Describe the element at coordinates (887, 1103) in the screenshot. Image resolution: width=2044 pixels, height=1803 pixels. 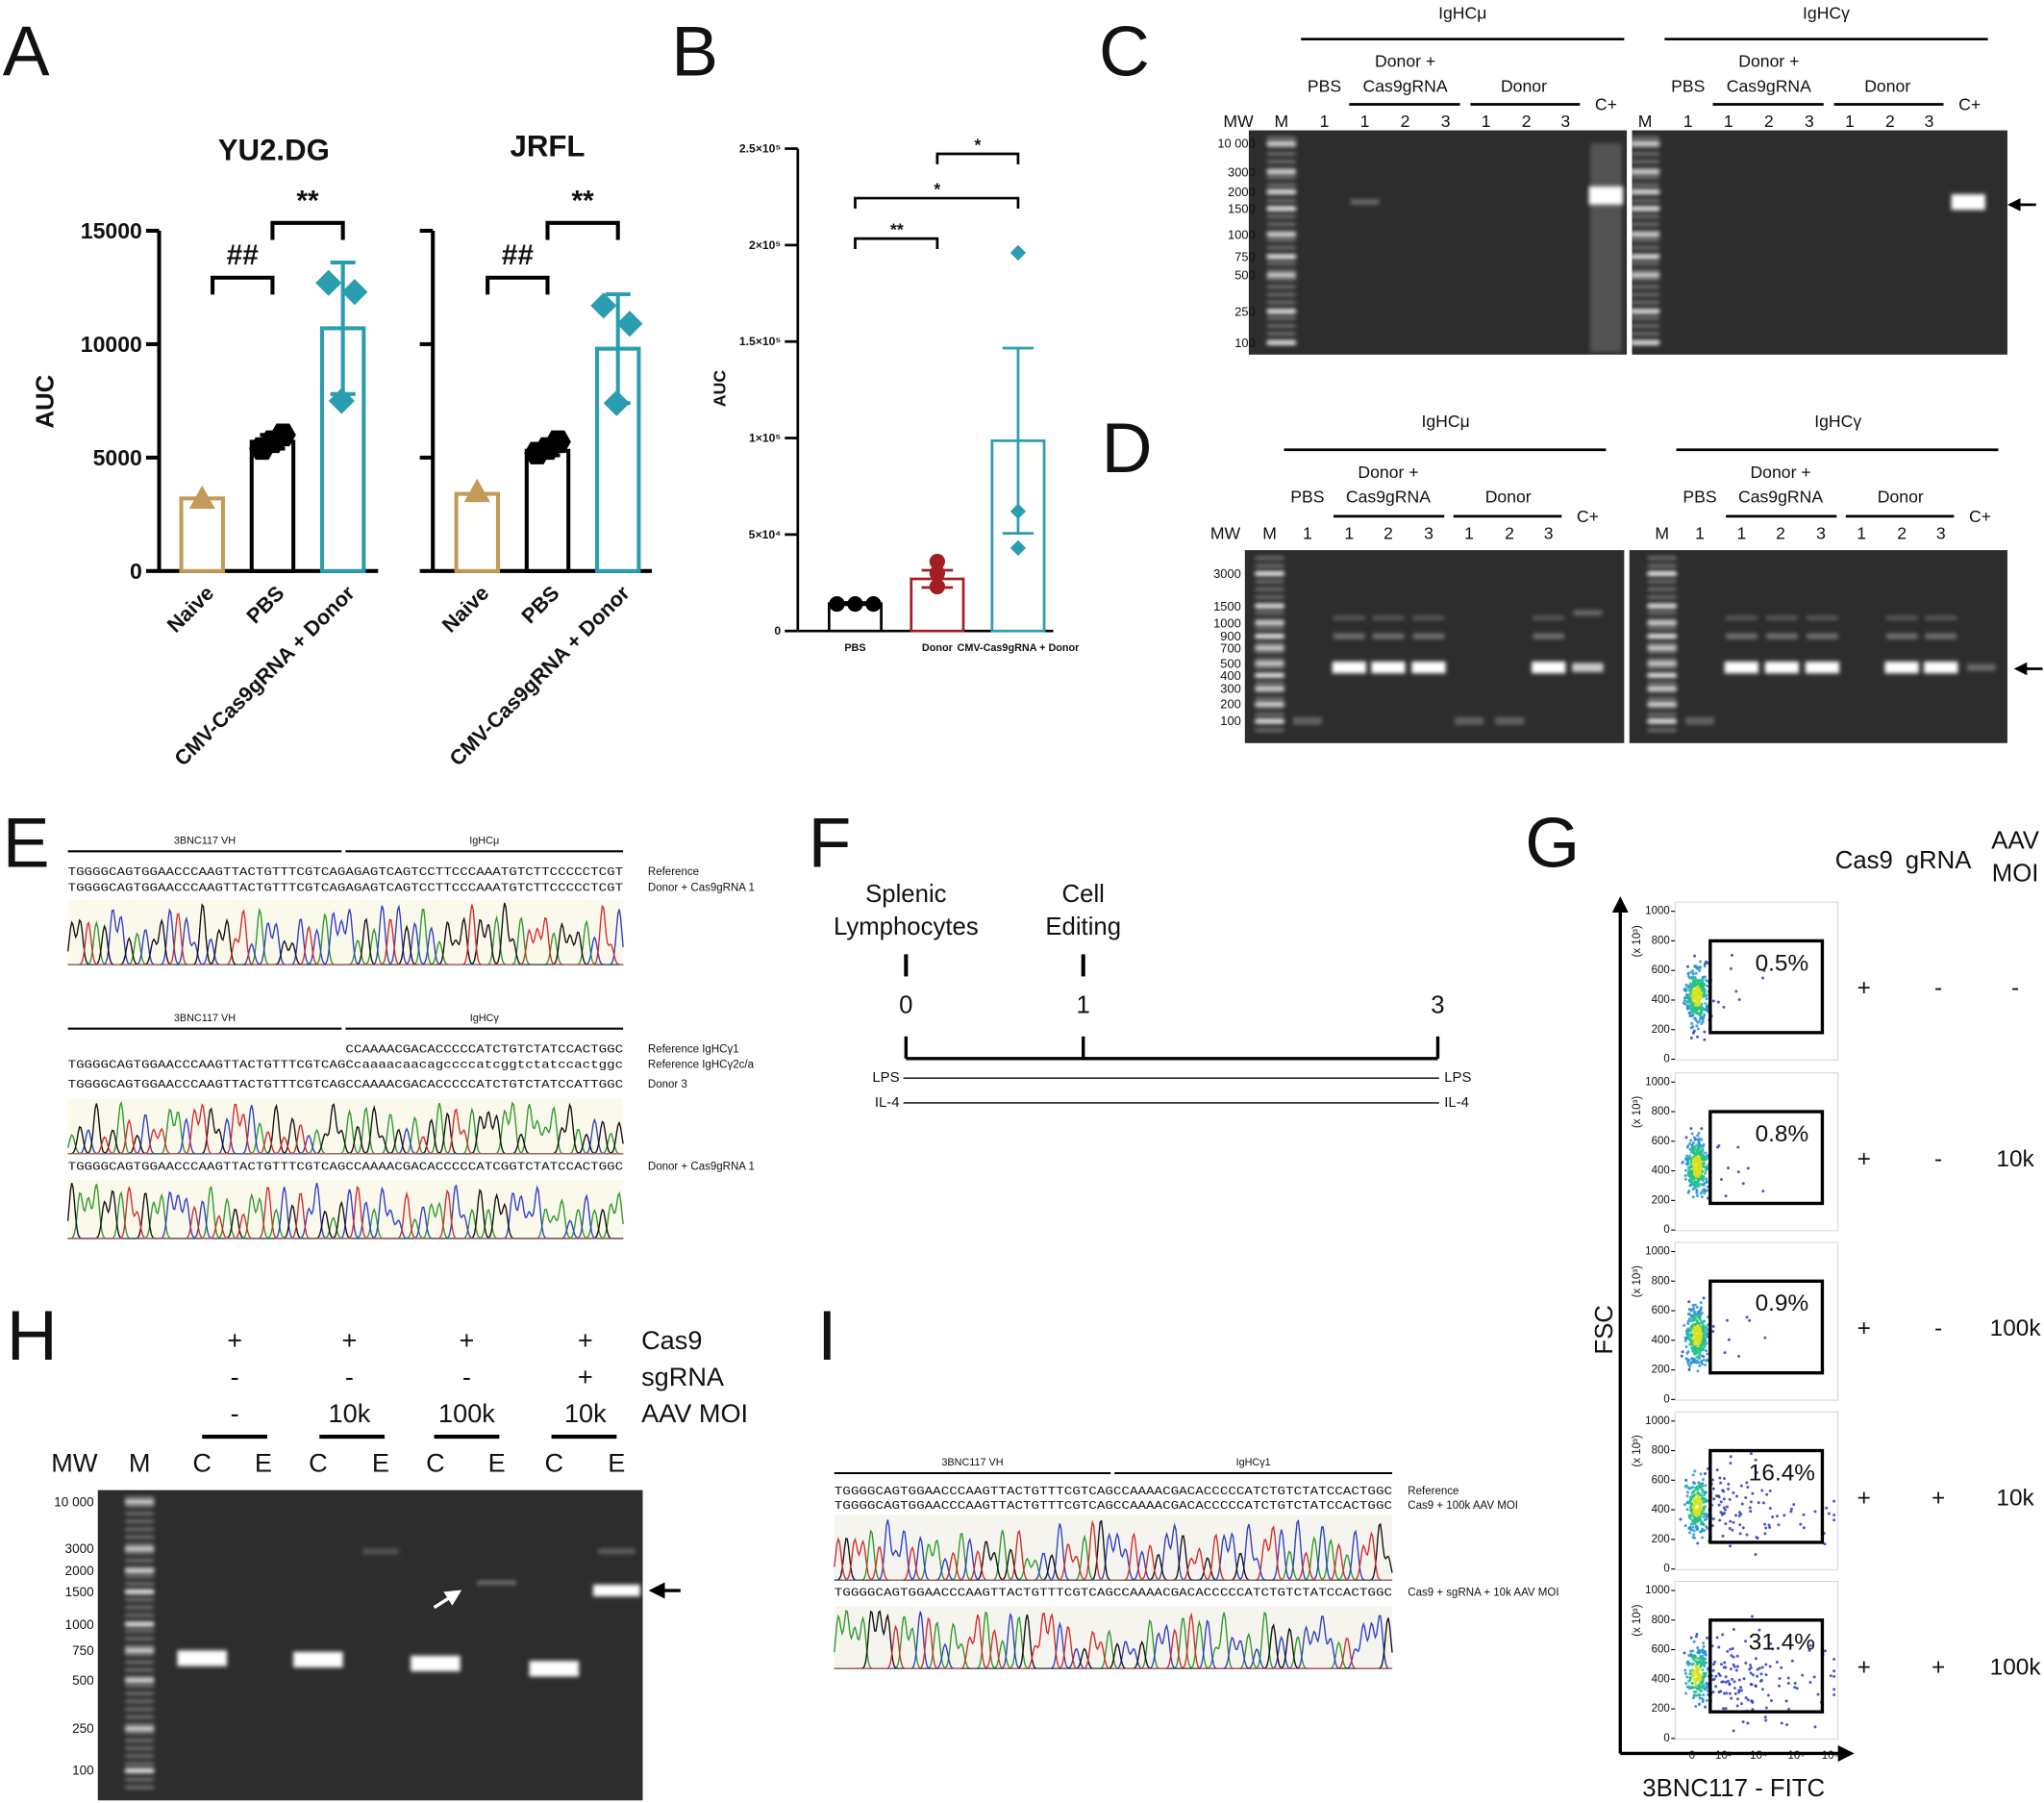
I see `treatment-label: IL-4` at that location.